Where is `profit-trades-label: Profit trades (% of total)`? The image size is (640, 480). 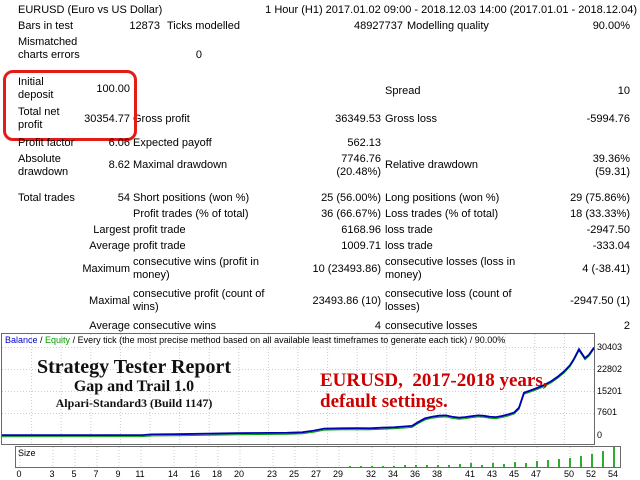 profit-trades-label: Profit trades (% of total) is located at coordinates (191, 214).